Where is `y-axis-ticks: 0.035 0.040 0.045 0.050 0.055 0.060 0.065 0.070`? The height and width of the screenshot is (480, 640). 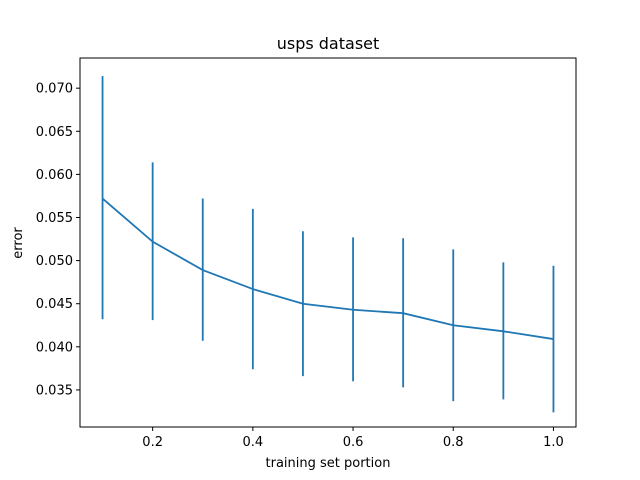
y-axis-ticks: 0.035 0.040 0.045 0.050 0.055 0.060 0.065 0.070 is located at coordinates (58, 240).